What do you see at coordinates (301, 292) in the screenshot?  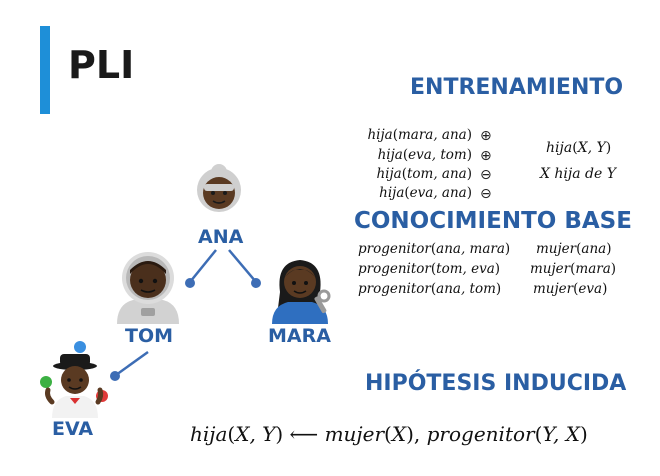 I see `mechanic-woman-icon` at bounding box center [301, 292].